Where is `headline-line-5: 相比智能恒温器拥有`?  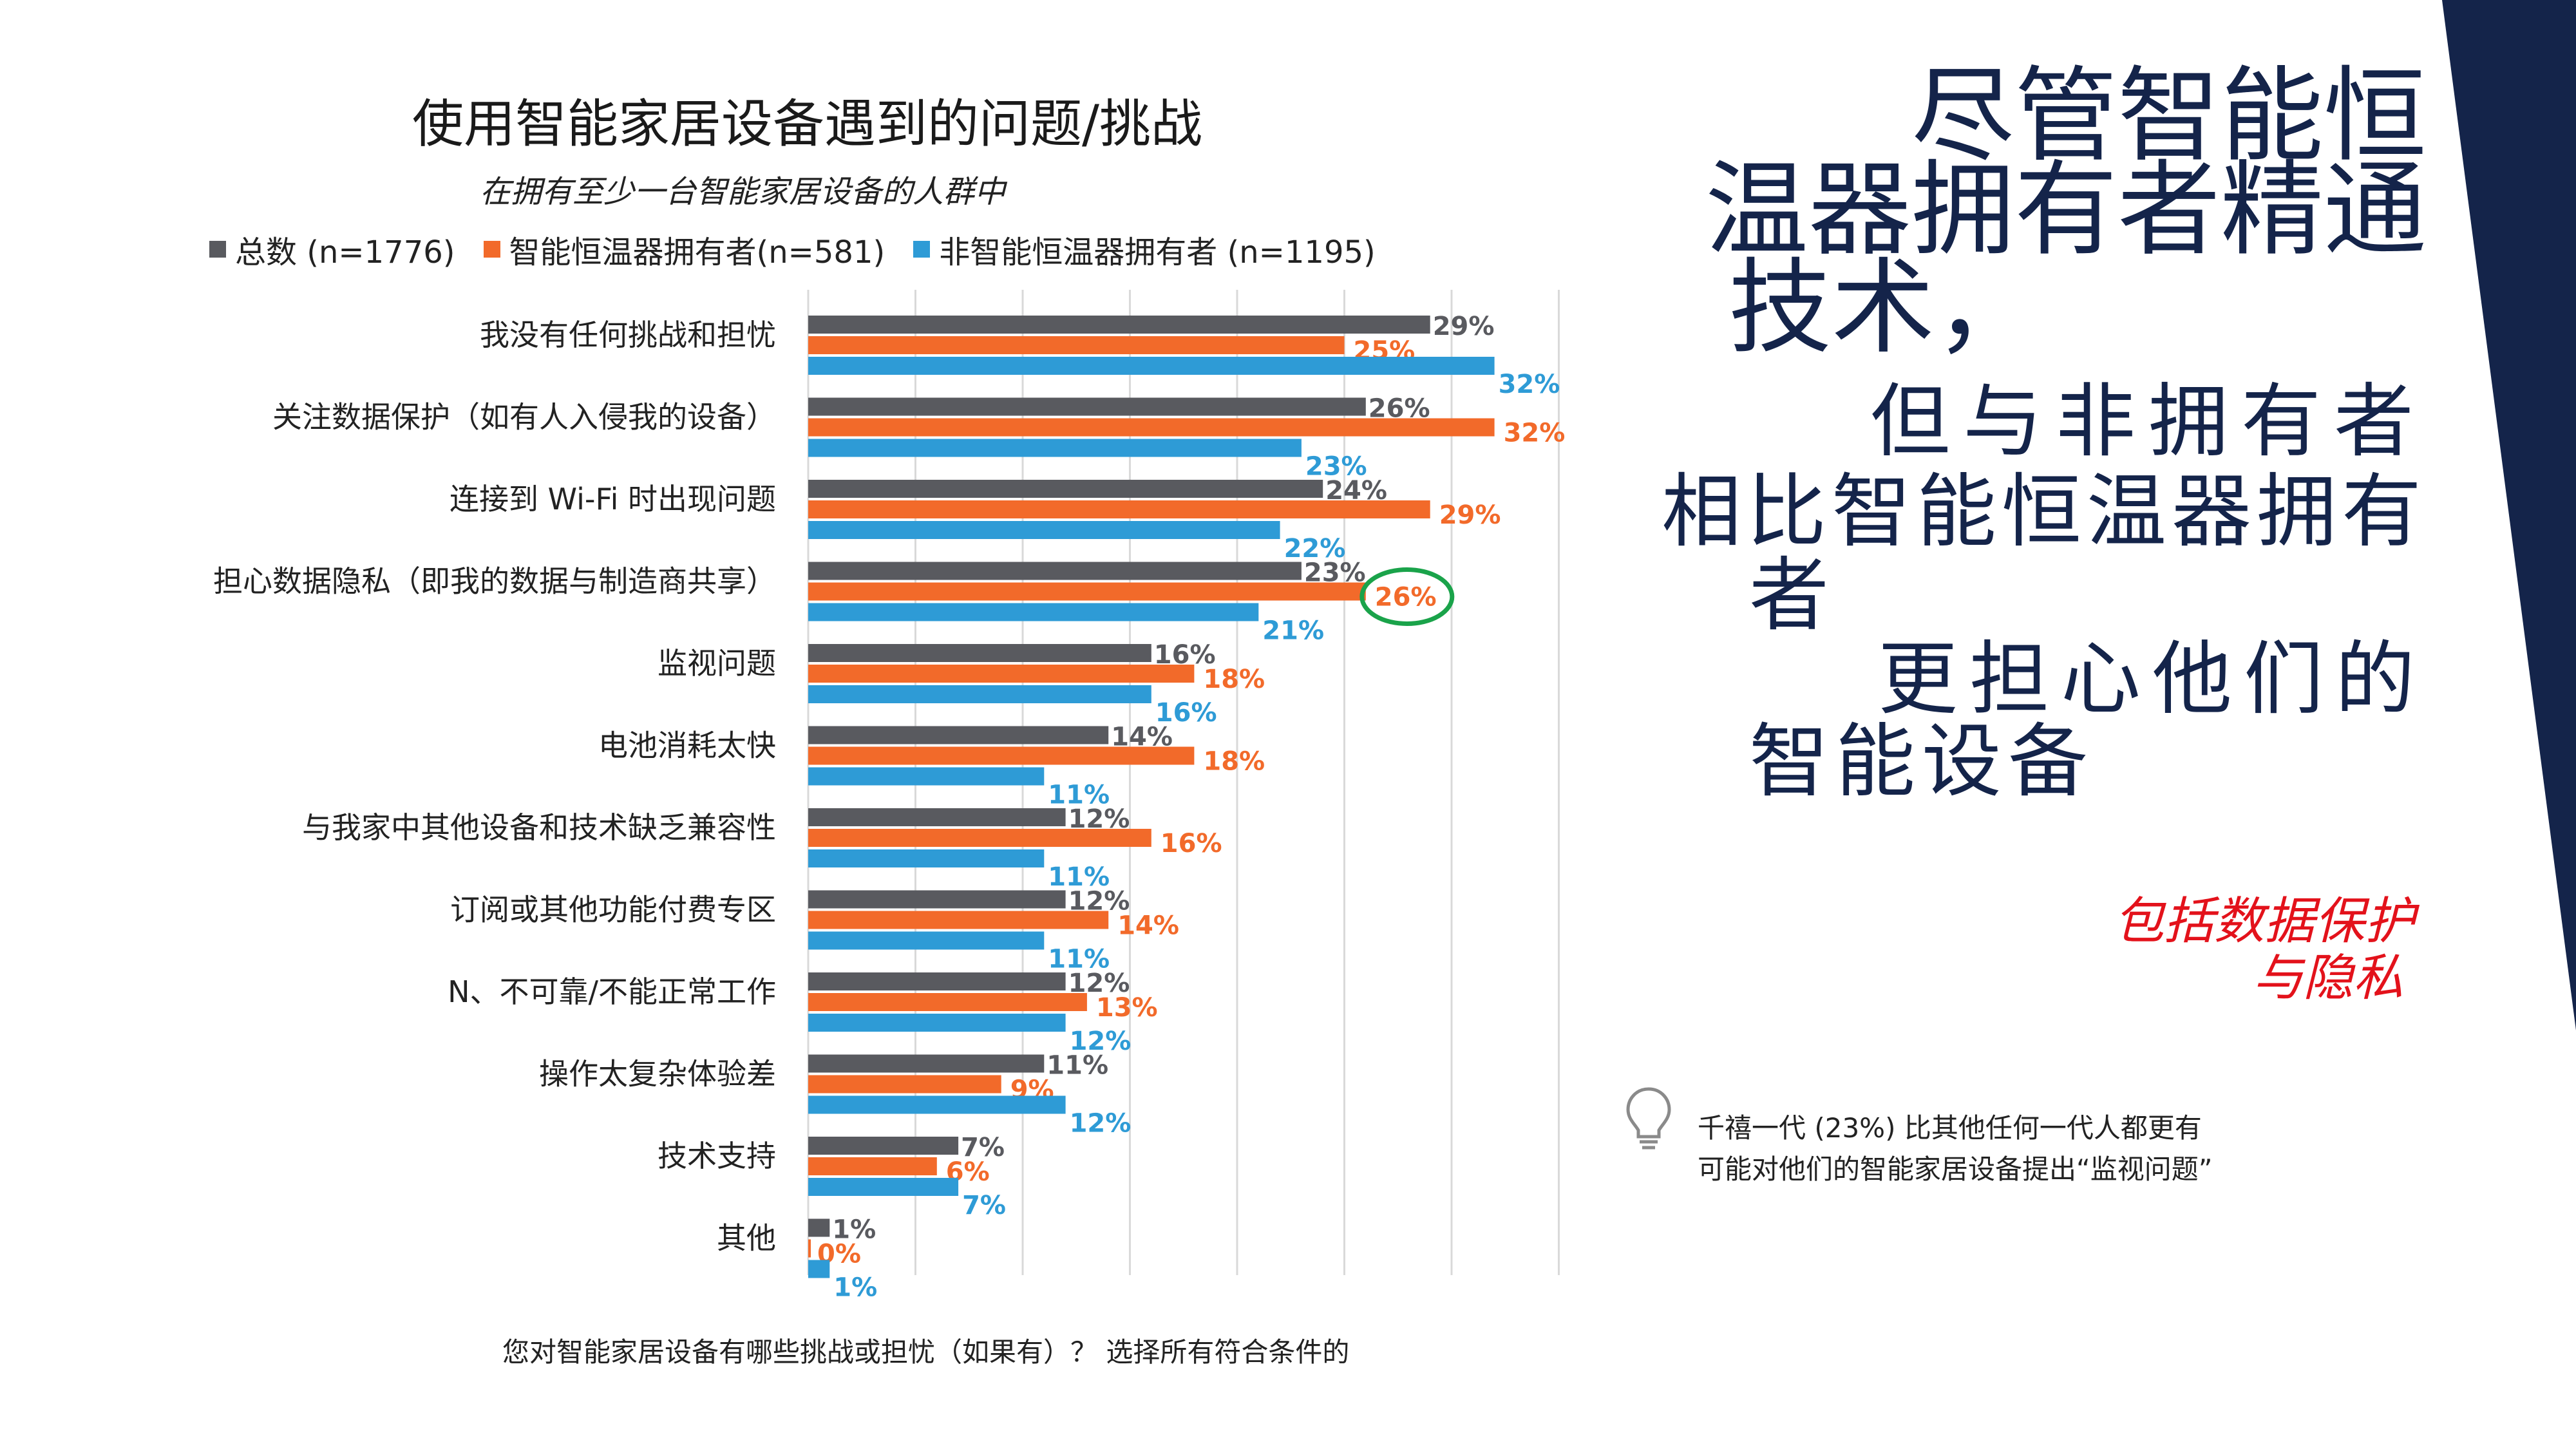
headline-line-5: 相比智能恒温器拥有 is located at coordinates (2044, 512).